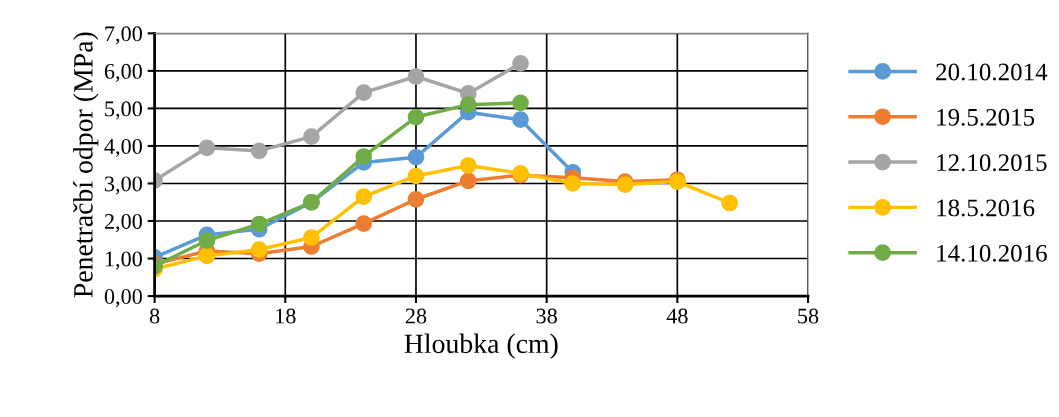 The image size is (1059, 417). I want to click on y-tick-label: 4,00, so click(123, 148).